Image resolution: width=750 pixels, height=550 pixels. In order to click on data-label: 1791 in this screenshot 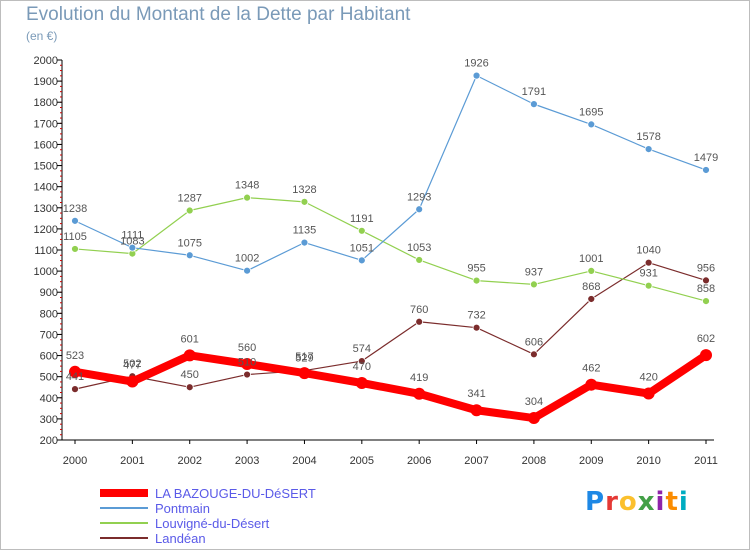, I will do `click(534, 92)`.